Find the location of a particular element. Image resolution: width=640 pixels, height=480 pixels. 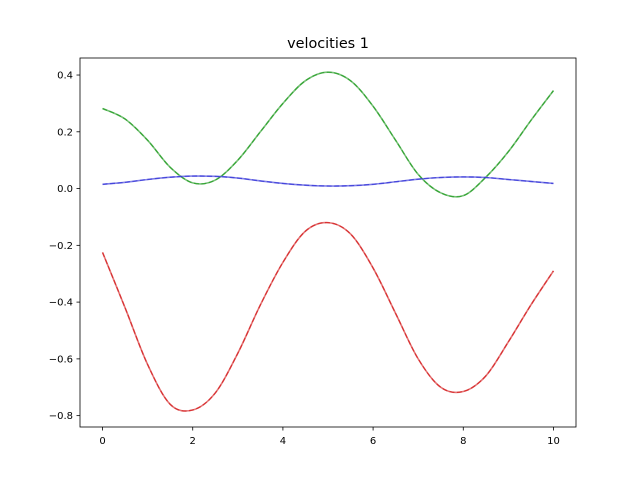

y-tick-label: 0.4 is located at coordinates (65, 76).